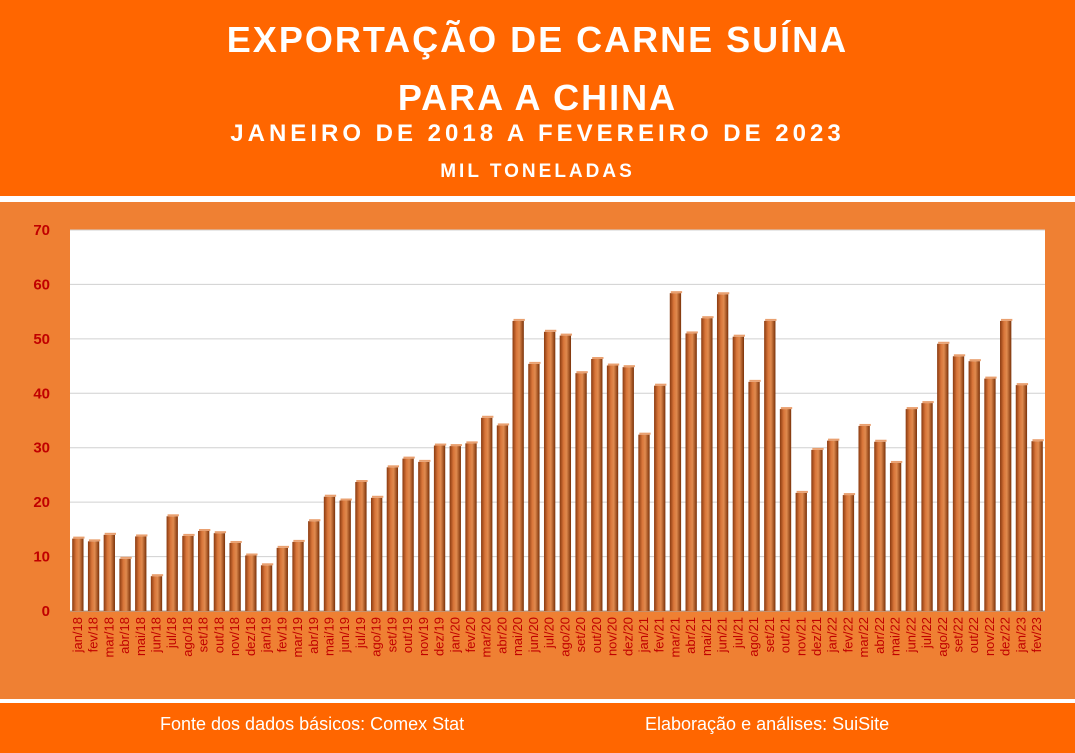  I want to click on x-tick-label: set/19, so click(391, 634).